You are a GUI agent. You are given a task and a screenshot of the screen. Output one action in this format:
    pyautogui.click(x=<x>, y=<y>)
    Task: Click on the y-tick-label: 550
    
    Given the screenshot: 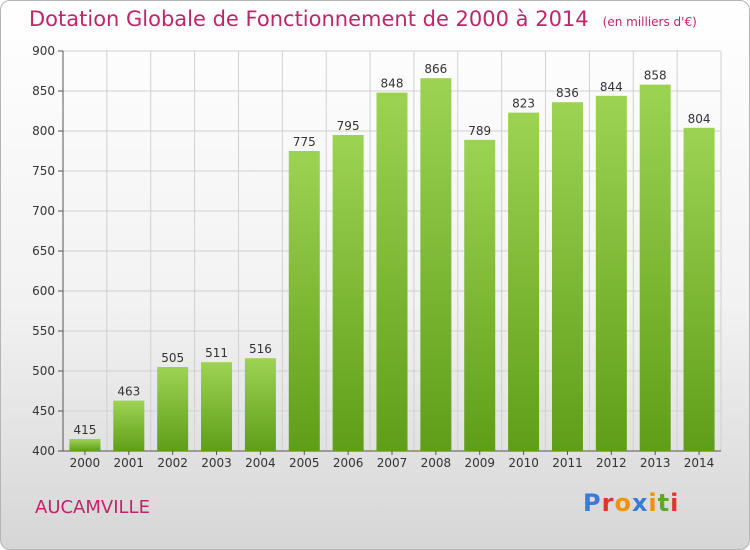 What is the action you would take?
    pyautogui.click(x=43, y=331)
    